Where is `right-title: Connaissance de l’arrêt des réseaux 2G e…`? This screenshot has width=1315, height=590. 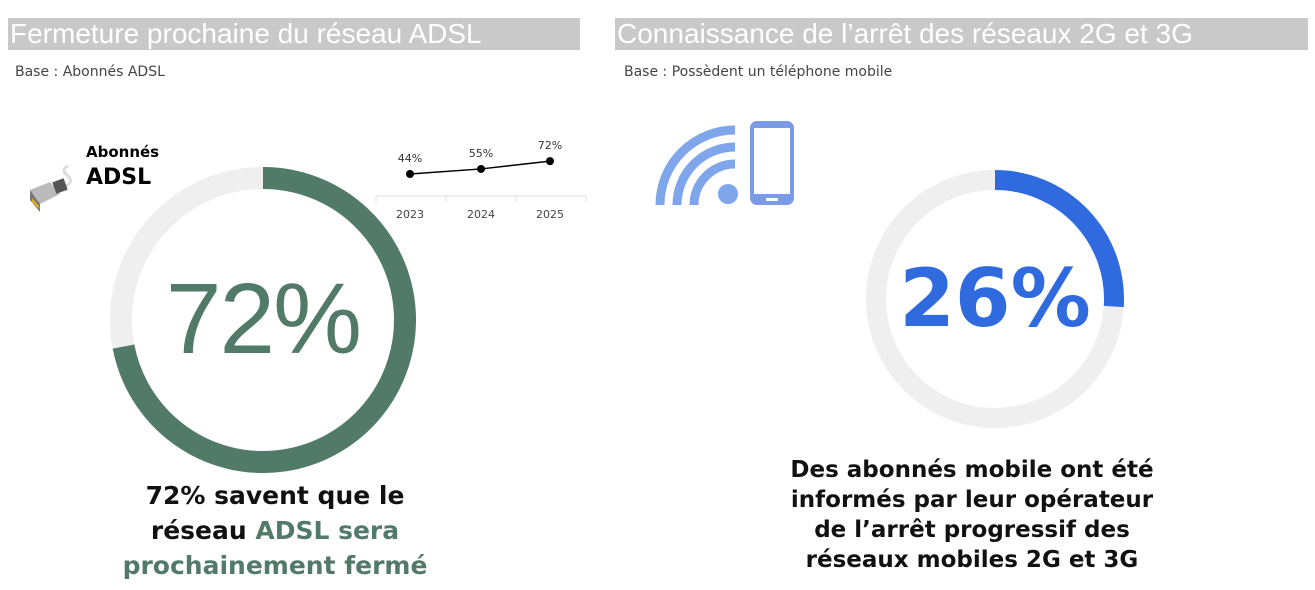
right-title: Connaissance de l’arrêt des réseaux 2G e… is located at coordinates (961, 34).